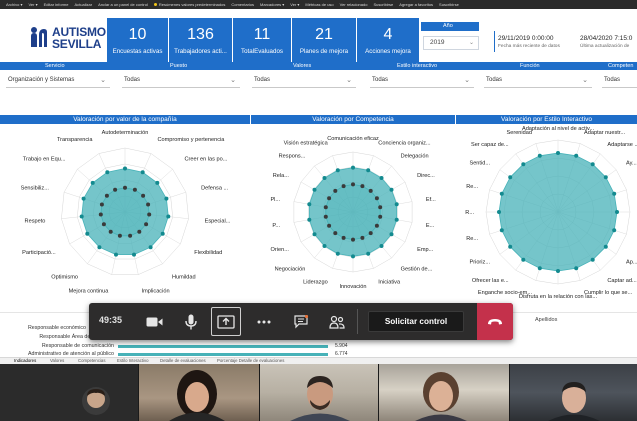 The image size is (637, 421). What do you see at coordinates (243, 4) in the screenshot?
I see `ribbon-item: Comentarios` at bounding box center [243, 4].